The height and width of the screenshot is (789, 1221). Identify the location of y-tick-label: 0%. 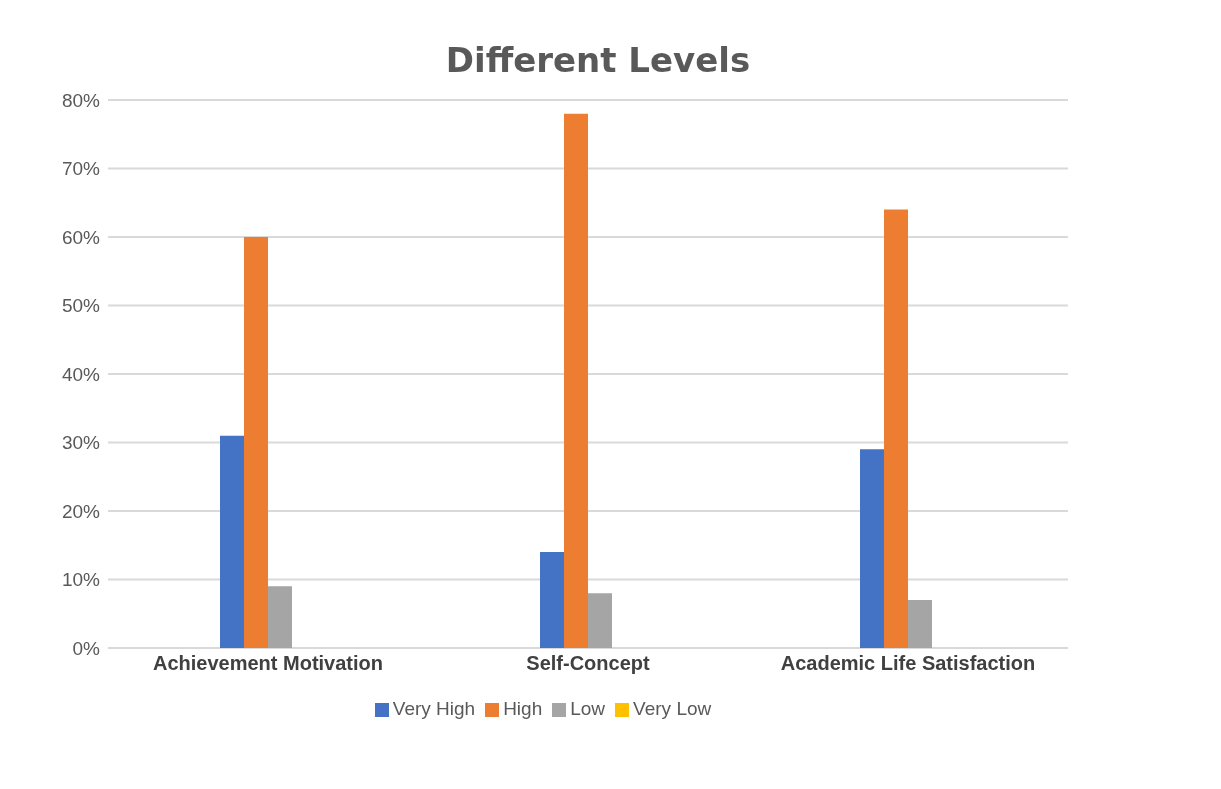
(86, 648).